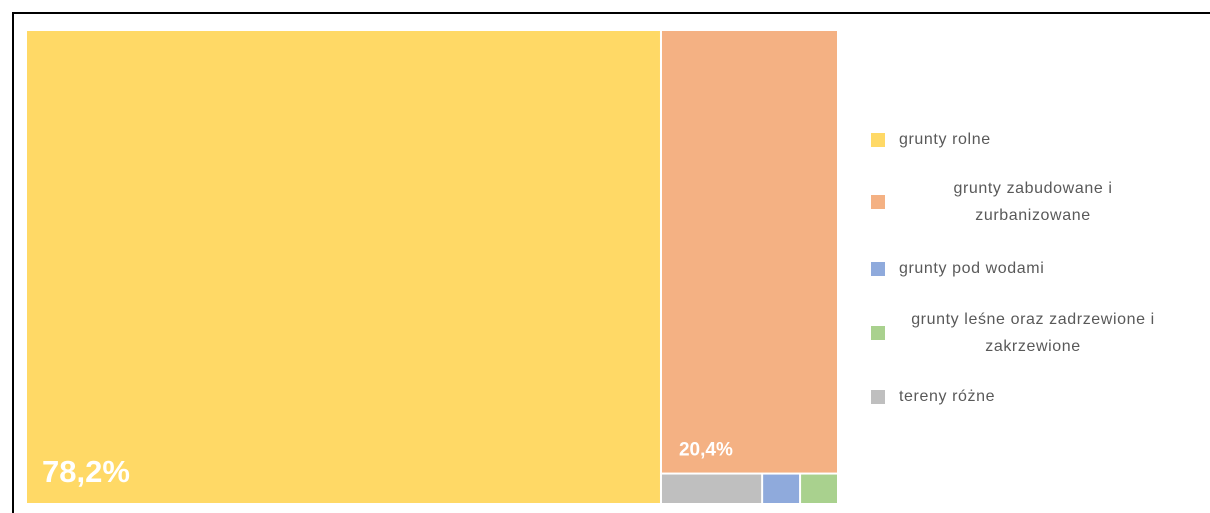  I want to click on data-label: 78,2%, so click(86, 471).